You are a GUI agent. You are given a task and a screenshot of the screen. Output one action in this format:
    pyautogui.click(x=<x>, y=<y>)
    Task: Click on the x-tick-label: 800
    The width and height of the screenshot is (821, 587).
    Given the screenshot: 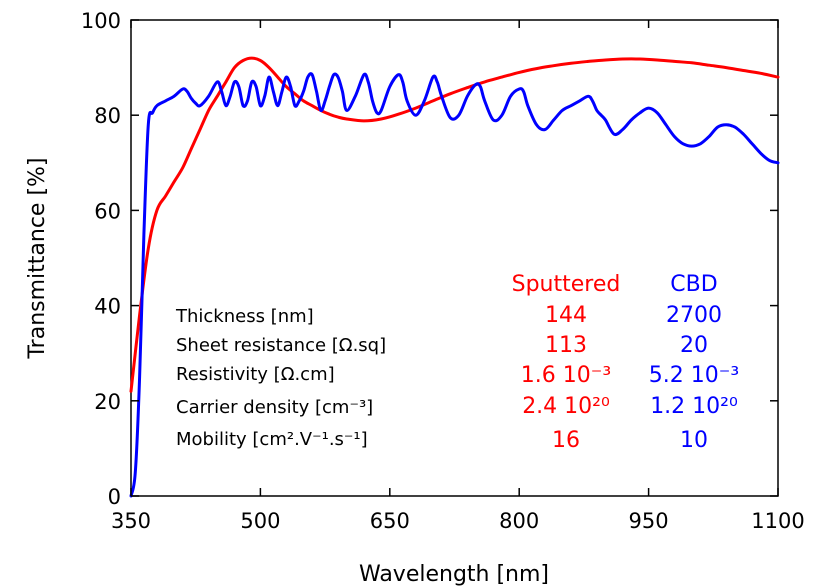 What is the action you would take?
    pyautogui.click(x=519, y=521)
    